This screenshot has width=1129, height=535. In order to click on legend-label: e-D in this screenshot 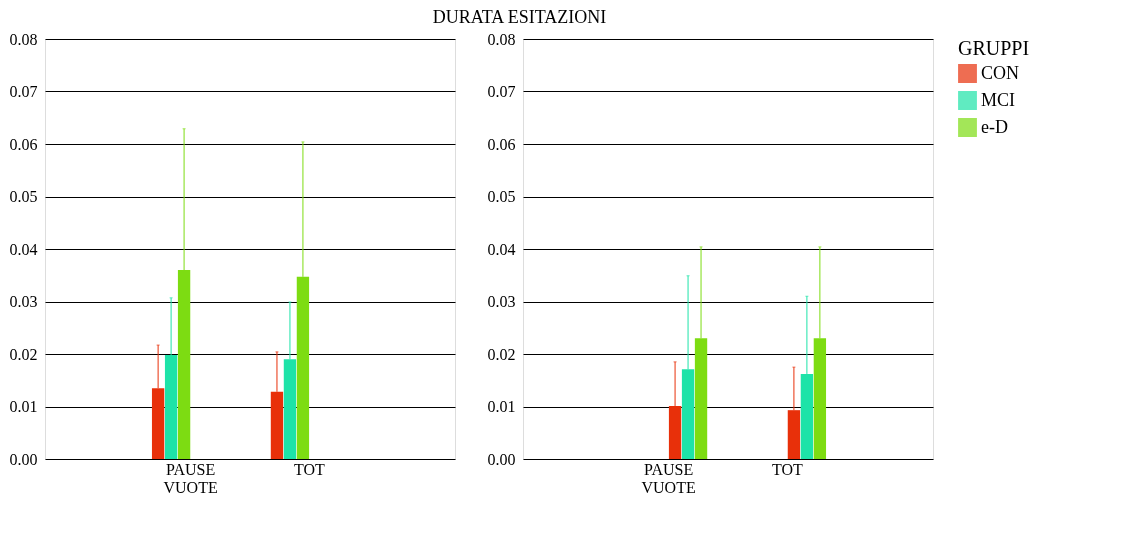, I will do `click(994, 126)`.